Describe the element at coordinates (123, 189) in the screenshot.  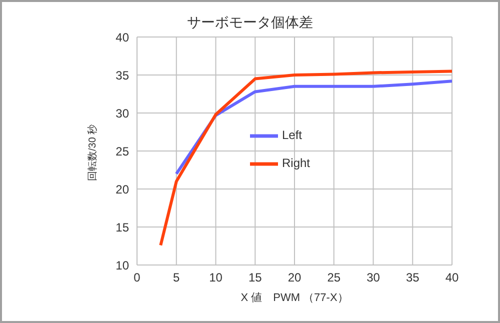
I see `y-tick-label: 20` at that location.